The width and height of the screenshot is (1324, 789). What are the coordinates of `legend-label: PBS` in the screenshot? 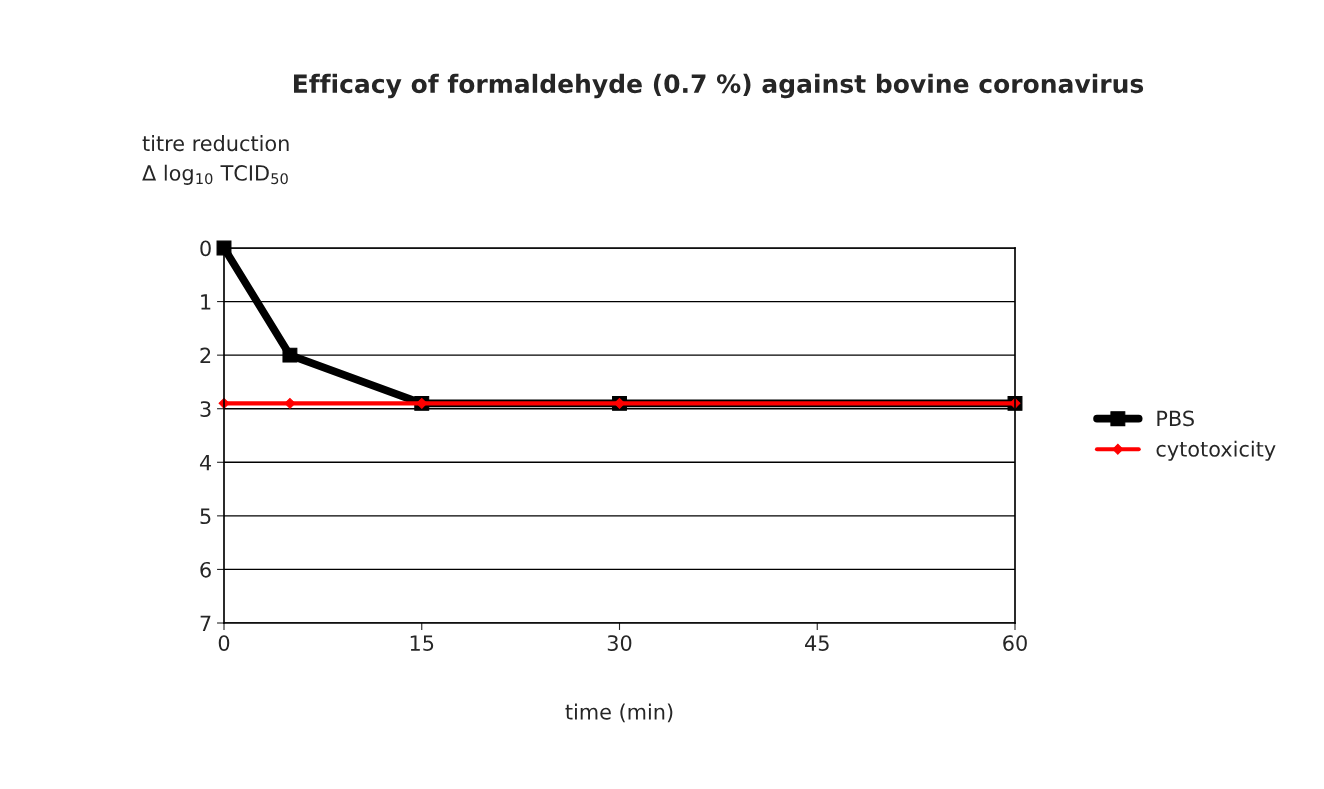 It's located at (1175, 418).